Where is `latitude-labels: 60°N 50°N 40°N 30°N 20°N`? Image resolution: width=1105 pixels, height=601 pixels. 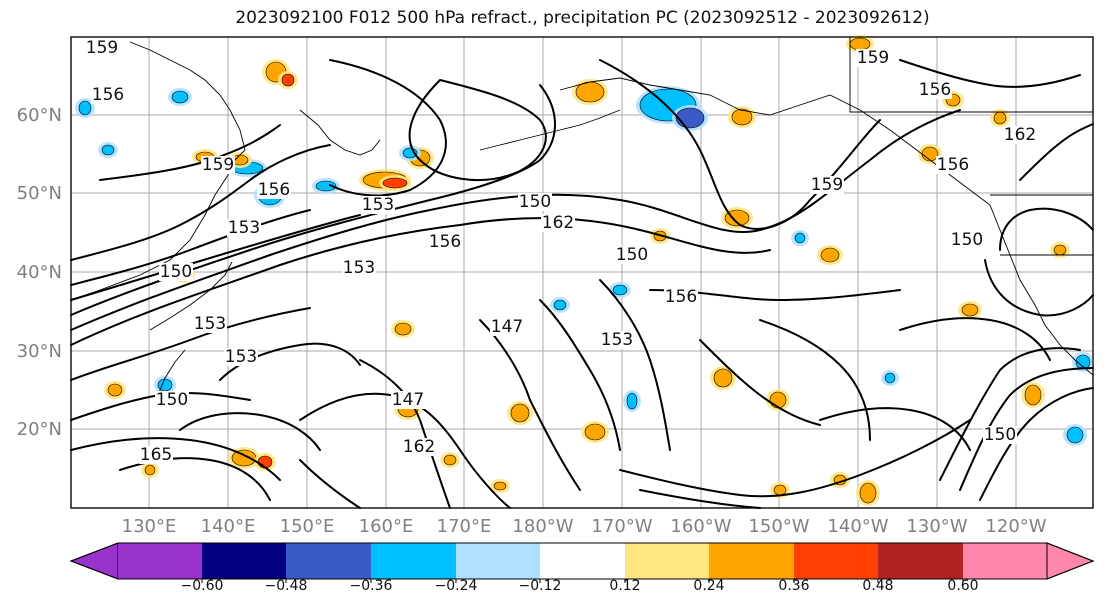
latitude-labels: 60°N 50°N 40°N 30°N 20°N is located at coordinates (39, 272).